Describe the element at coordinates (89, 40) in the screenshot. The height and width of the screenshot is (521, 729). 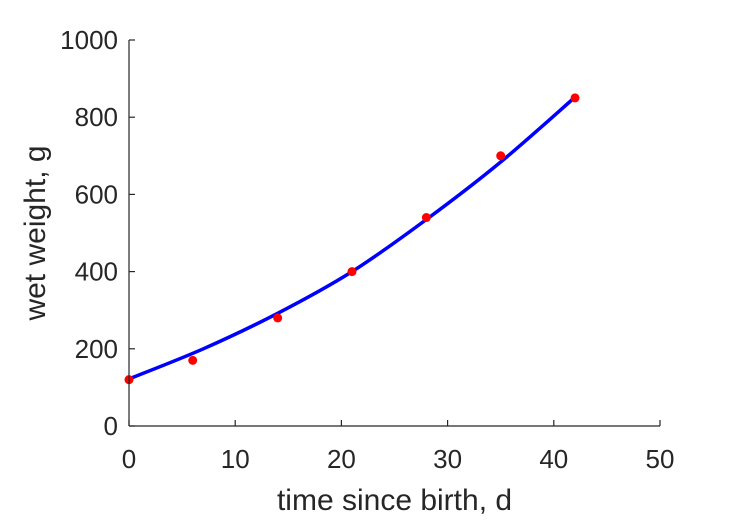
I see `y-tick-label: 1000` at that location.